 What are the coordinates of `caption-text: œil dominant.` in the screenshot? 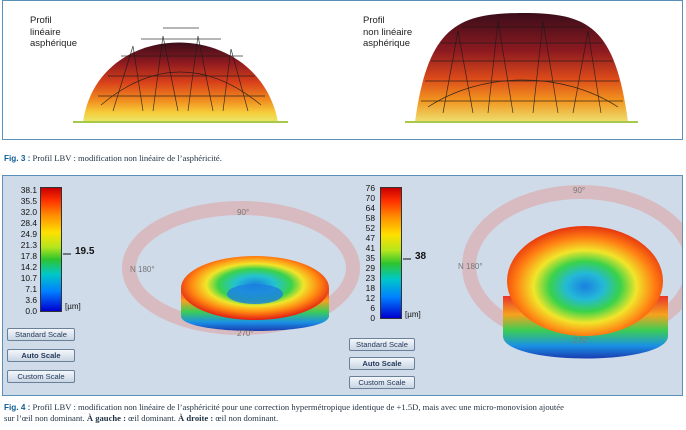 It's located at (152, 418).